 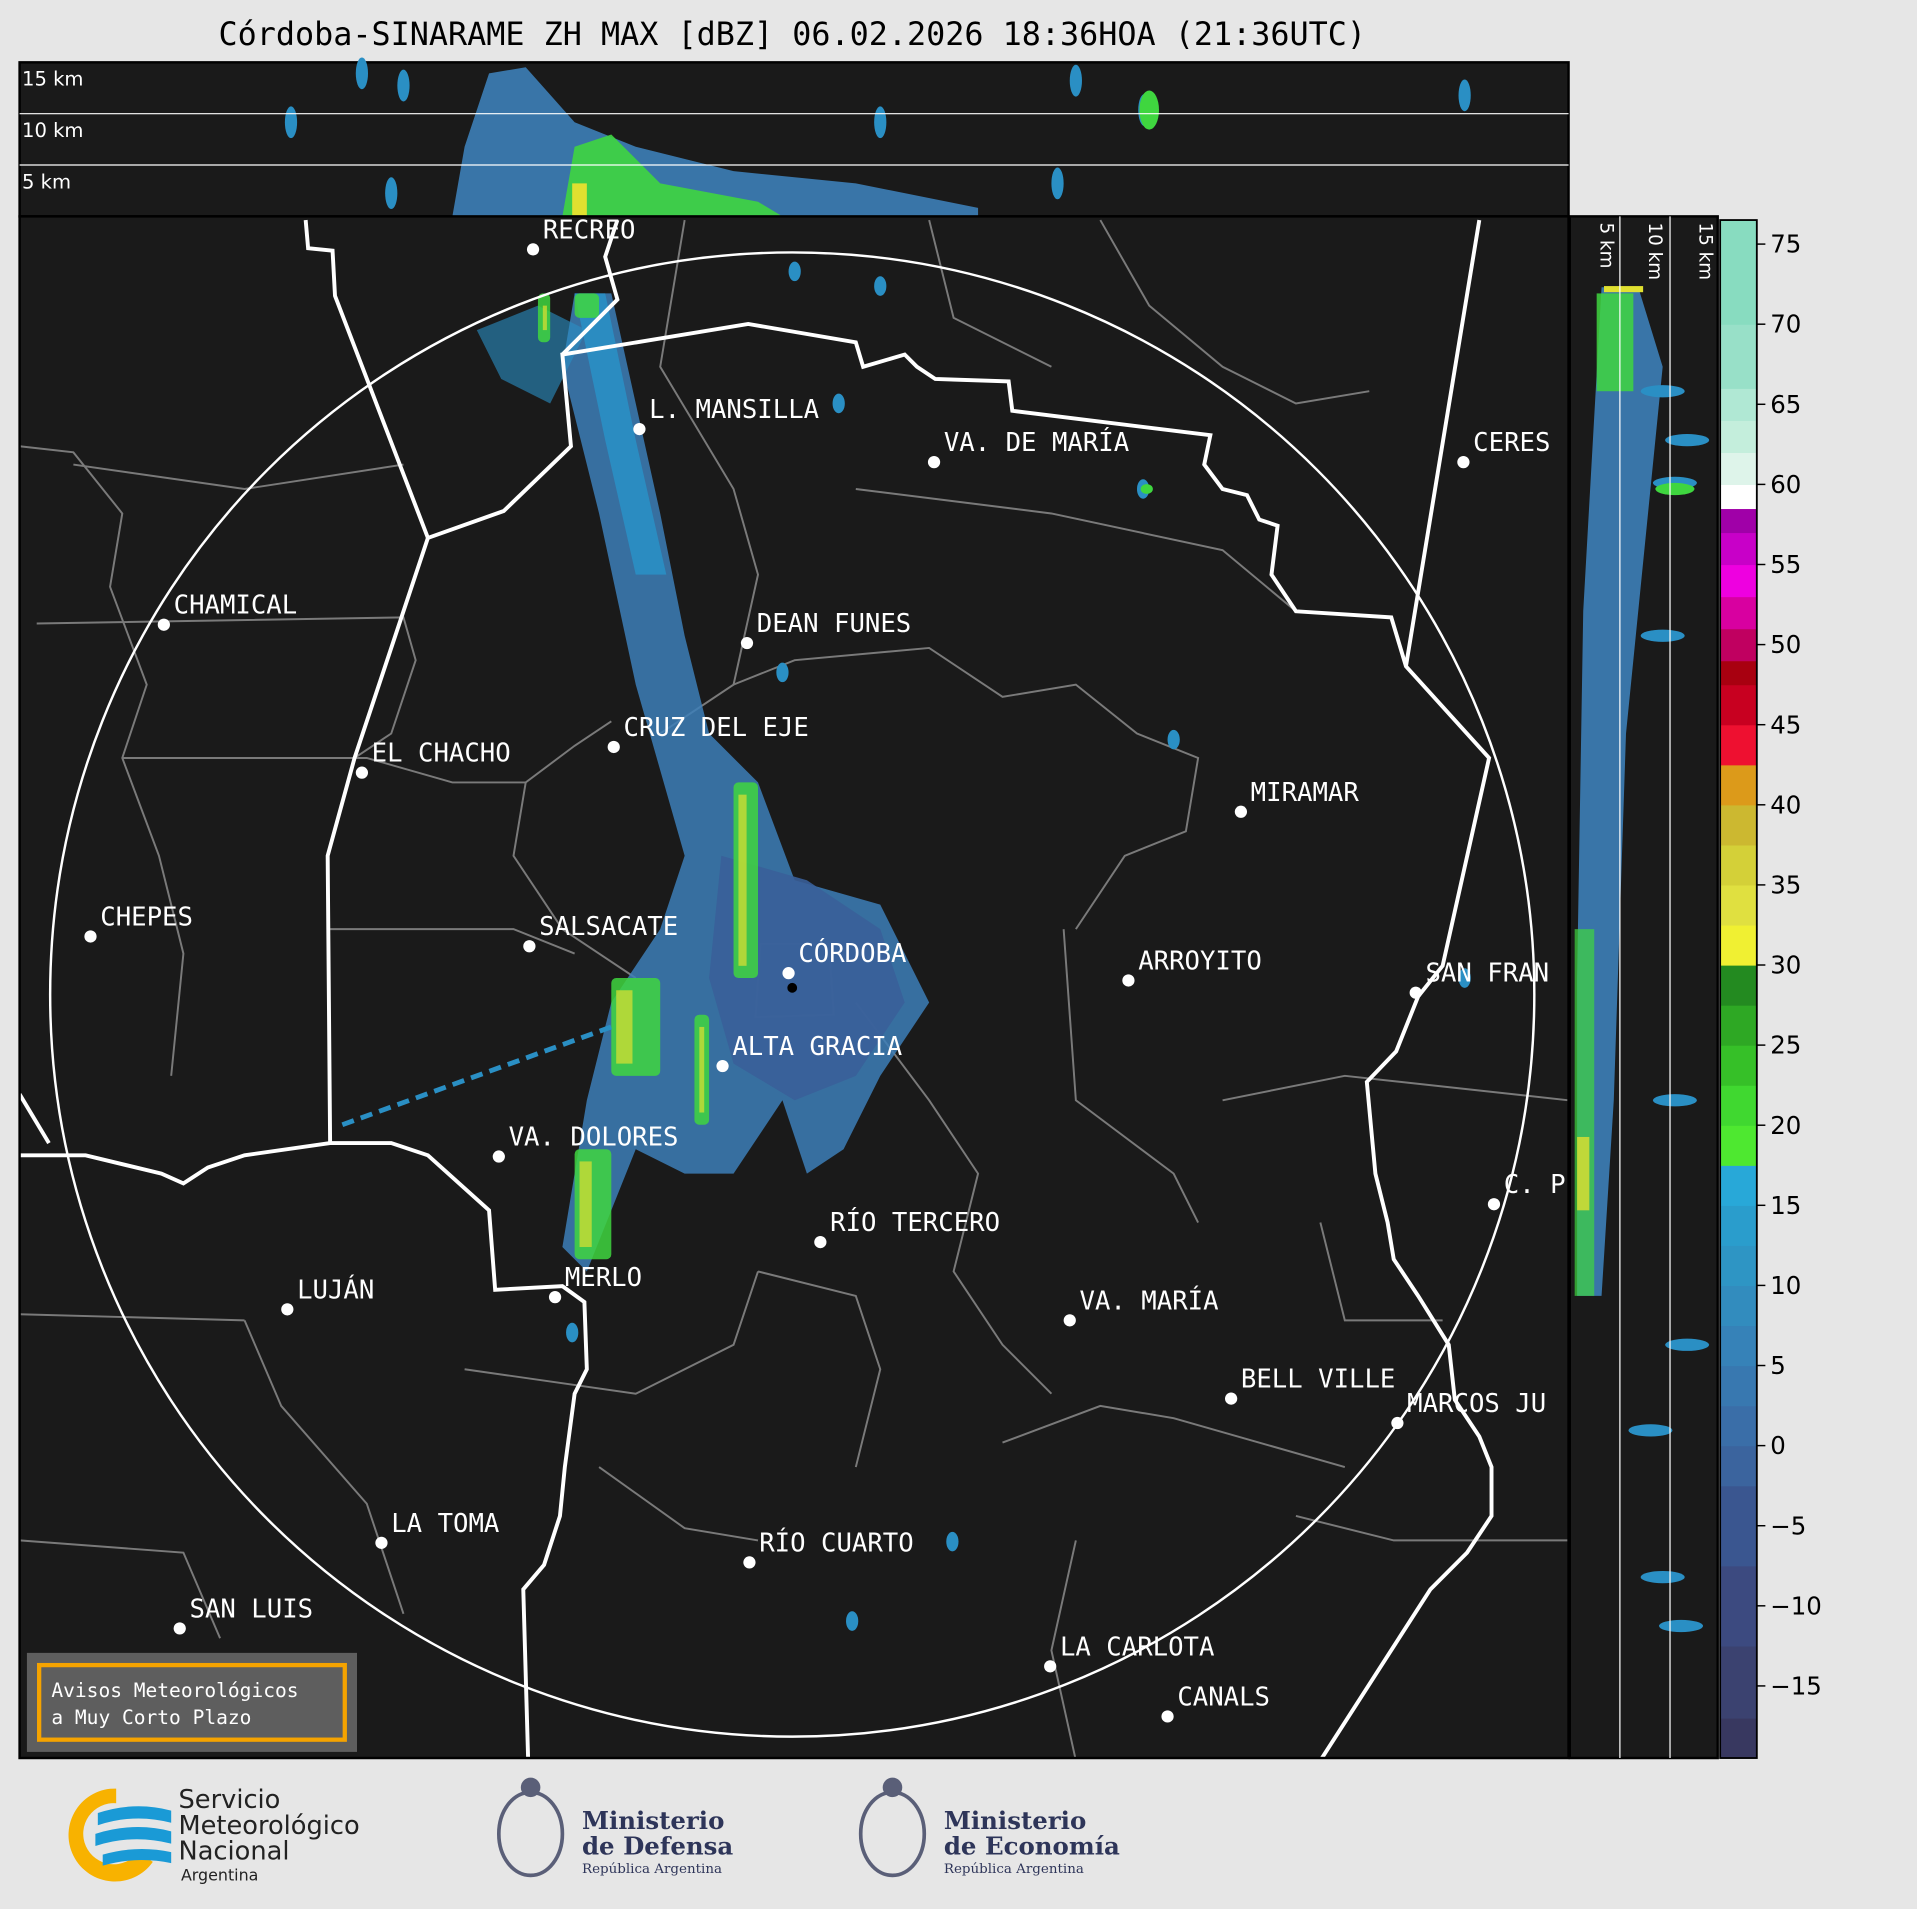 What do you see at coordinates (657, 1846) in the screenshot?
I see `defensa-line-2: de Defensa` at bounding box center [657, 1846].